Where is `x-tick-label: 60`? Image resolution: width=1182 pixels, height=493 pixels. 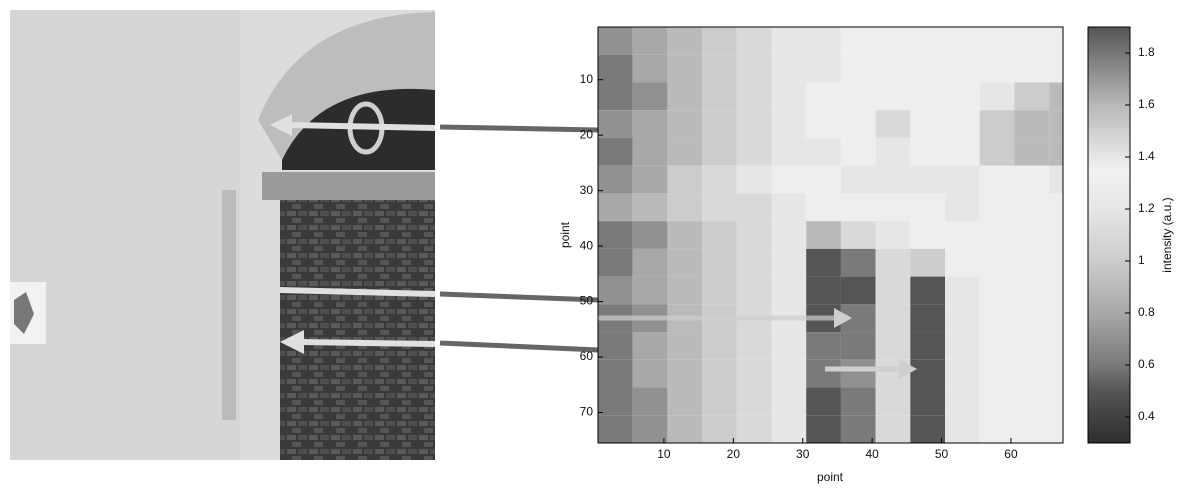 x-tick-label: 60 is located at coordinates (1011, 454).